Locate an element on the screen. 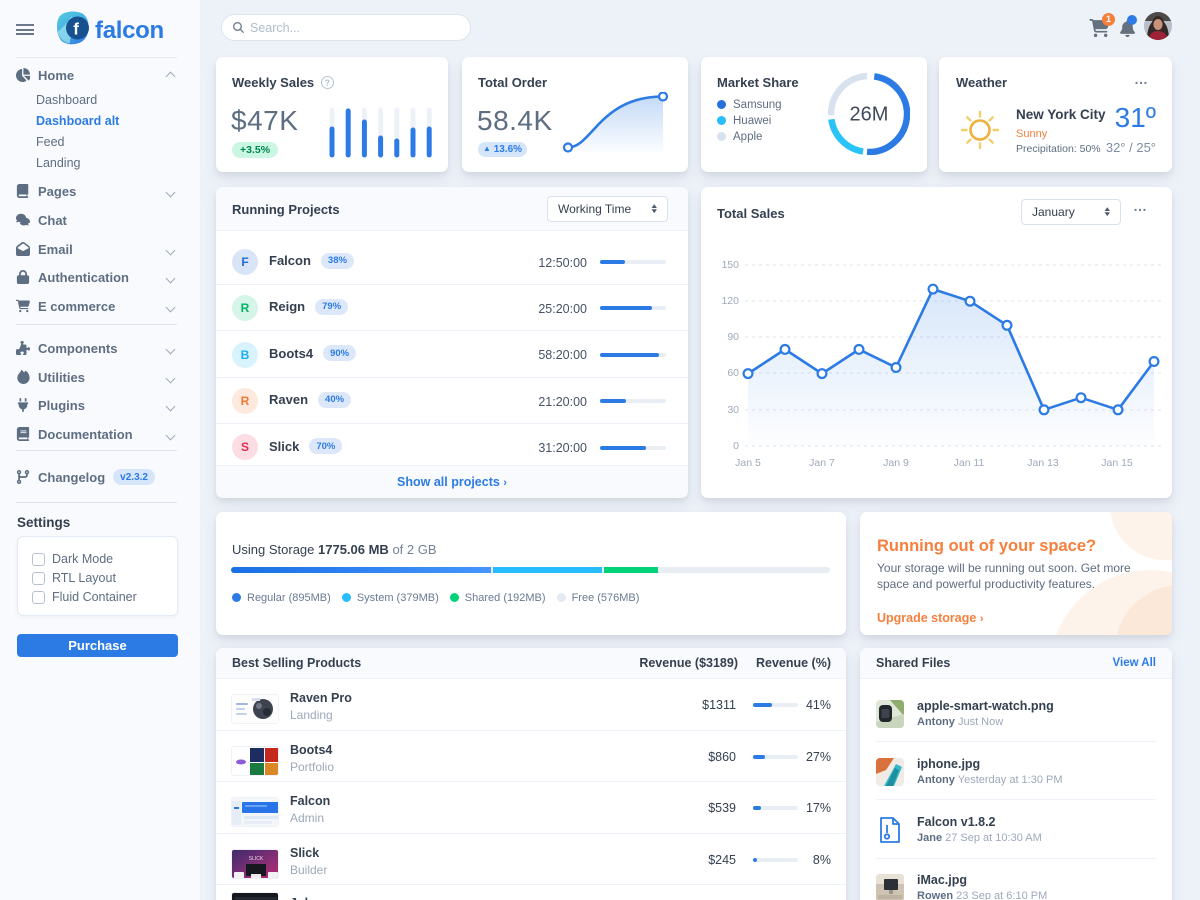 Image resolution: width=1200 pixels, height=900 pixels. svg-text: Jan 15 is located at coordinates (1117, 463).